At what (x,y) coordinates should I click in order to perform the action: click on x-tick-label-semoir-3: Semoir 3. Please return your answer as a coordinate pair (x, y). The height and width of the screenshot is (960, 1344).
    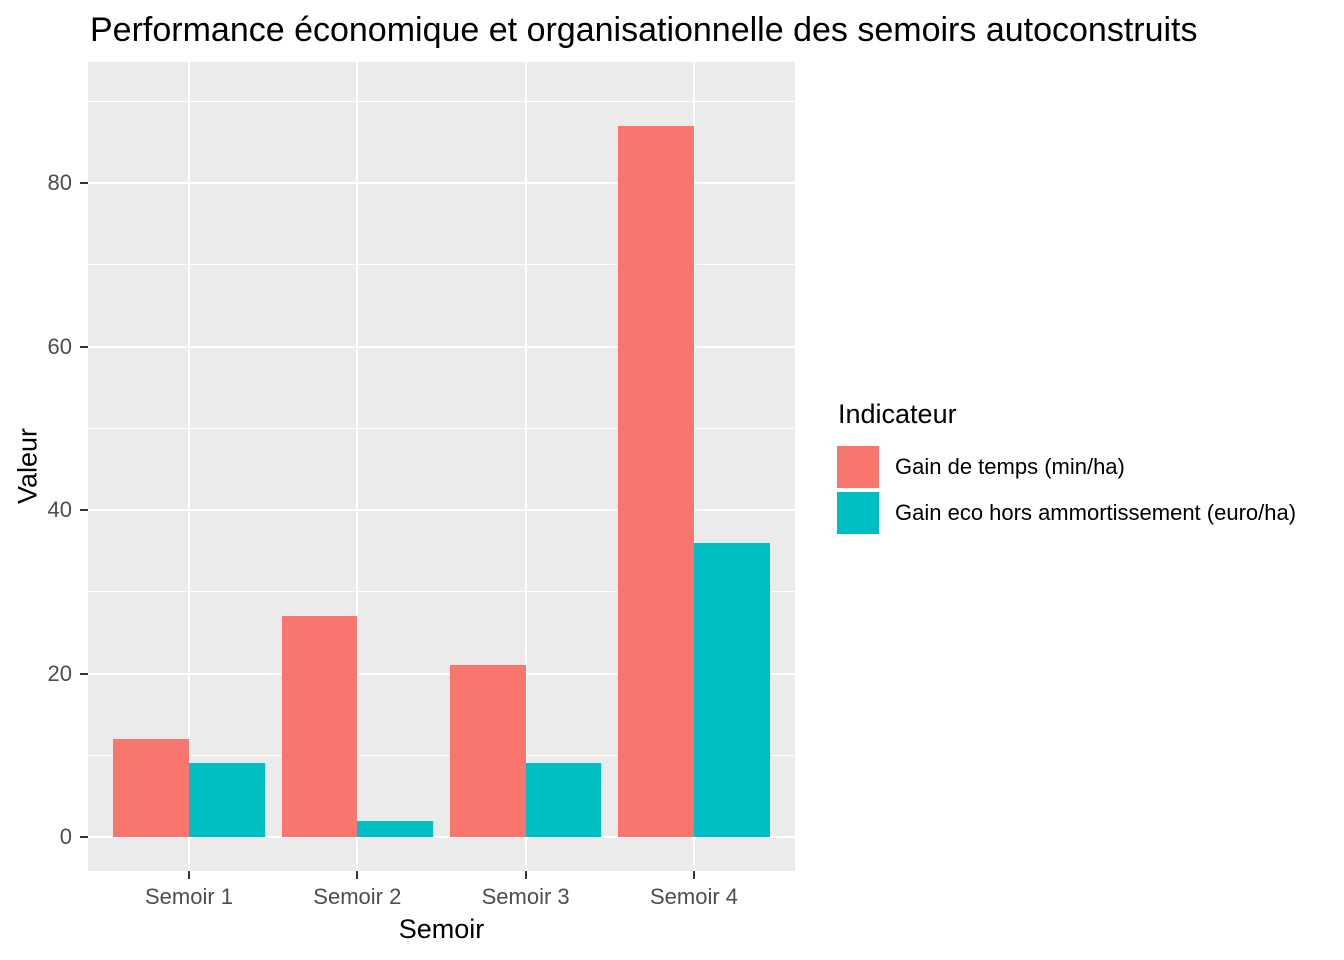
    Looking at the image, I should click on (525, 896).